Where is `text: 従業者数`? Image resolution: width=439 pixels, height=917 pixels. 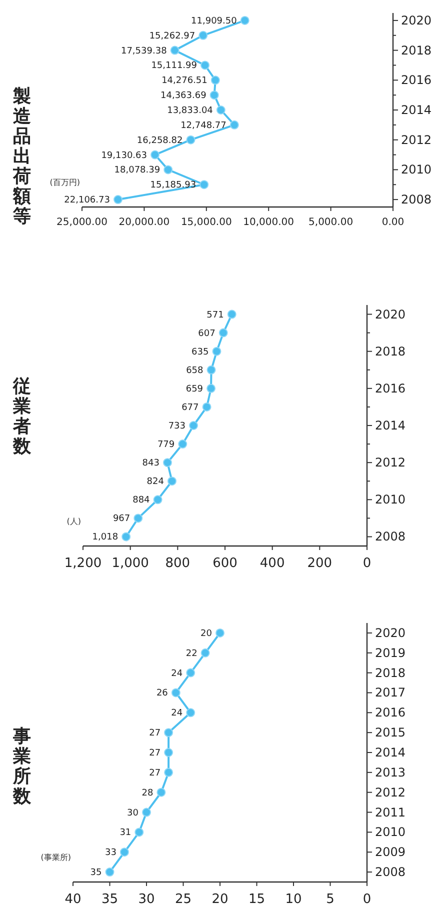
text: 従業者数 is located at coordinates (22, 416).